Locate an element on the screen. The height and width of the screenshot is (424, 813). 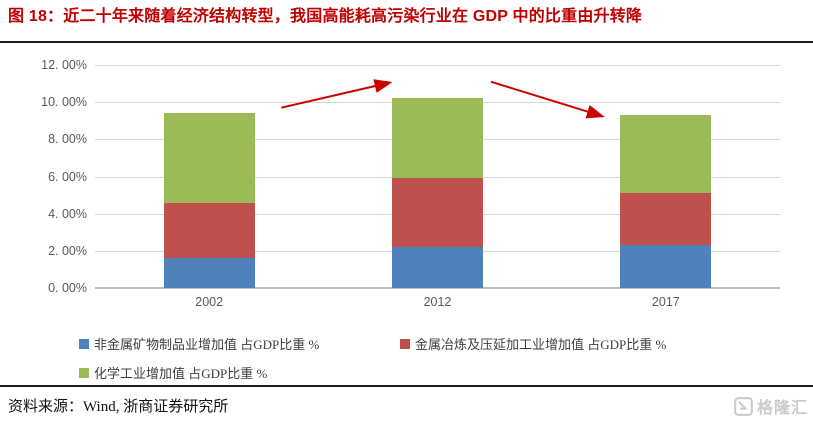
y-tick-label: 6. 00% is located at coordinates (67, 176).